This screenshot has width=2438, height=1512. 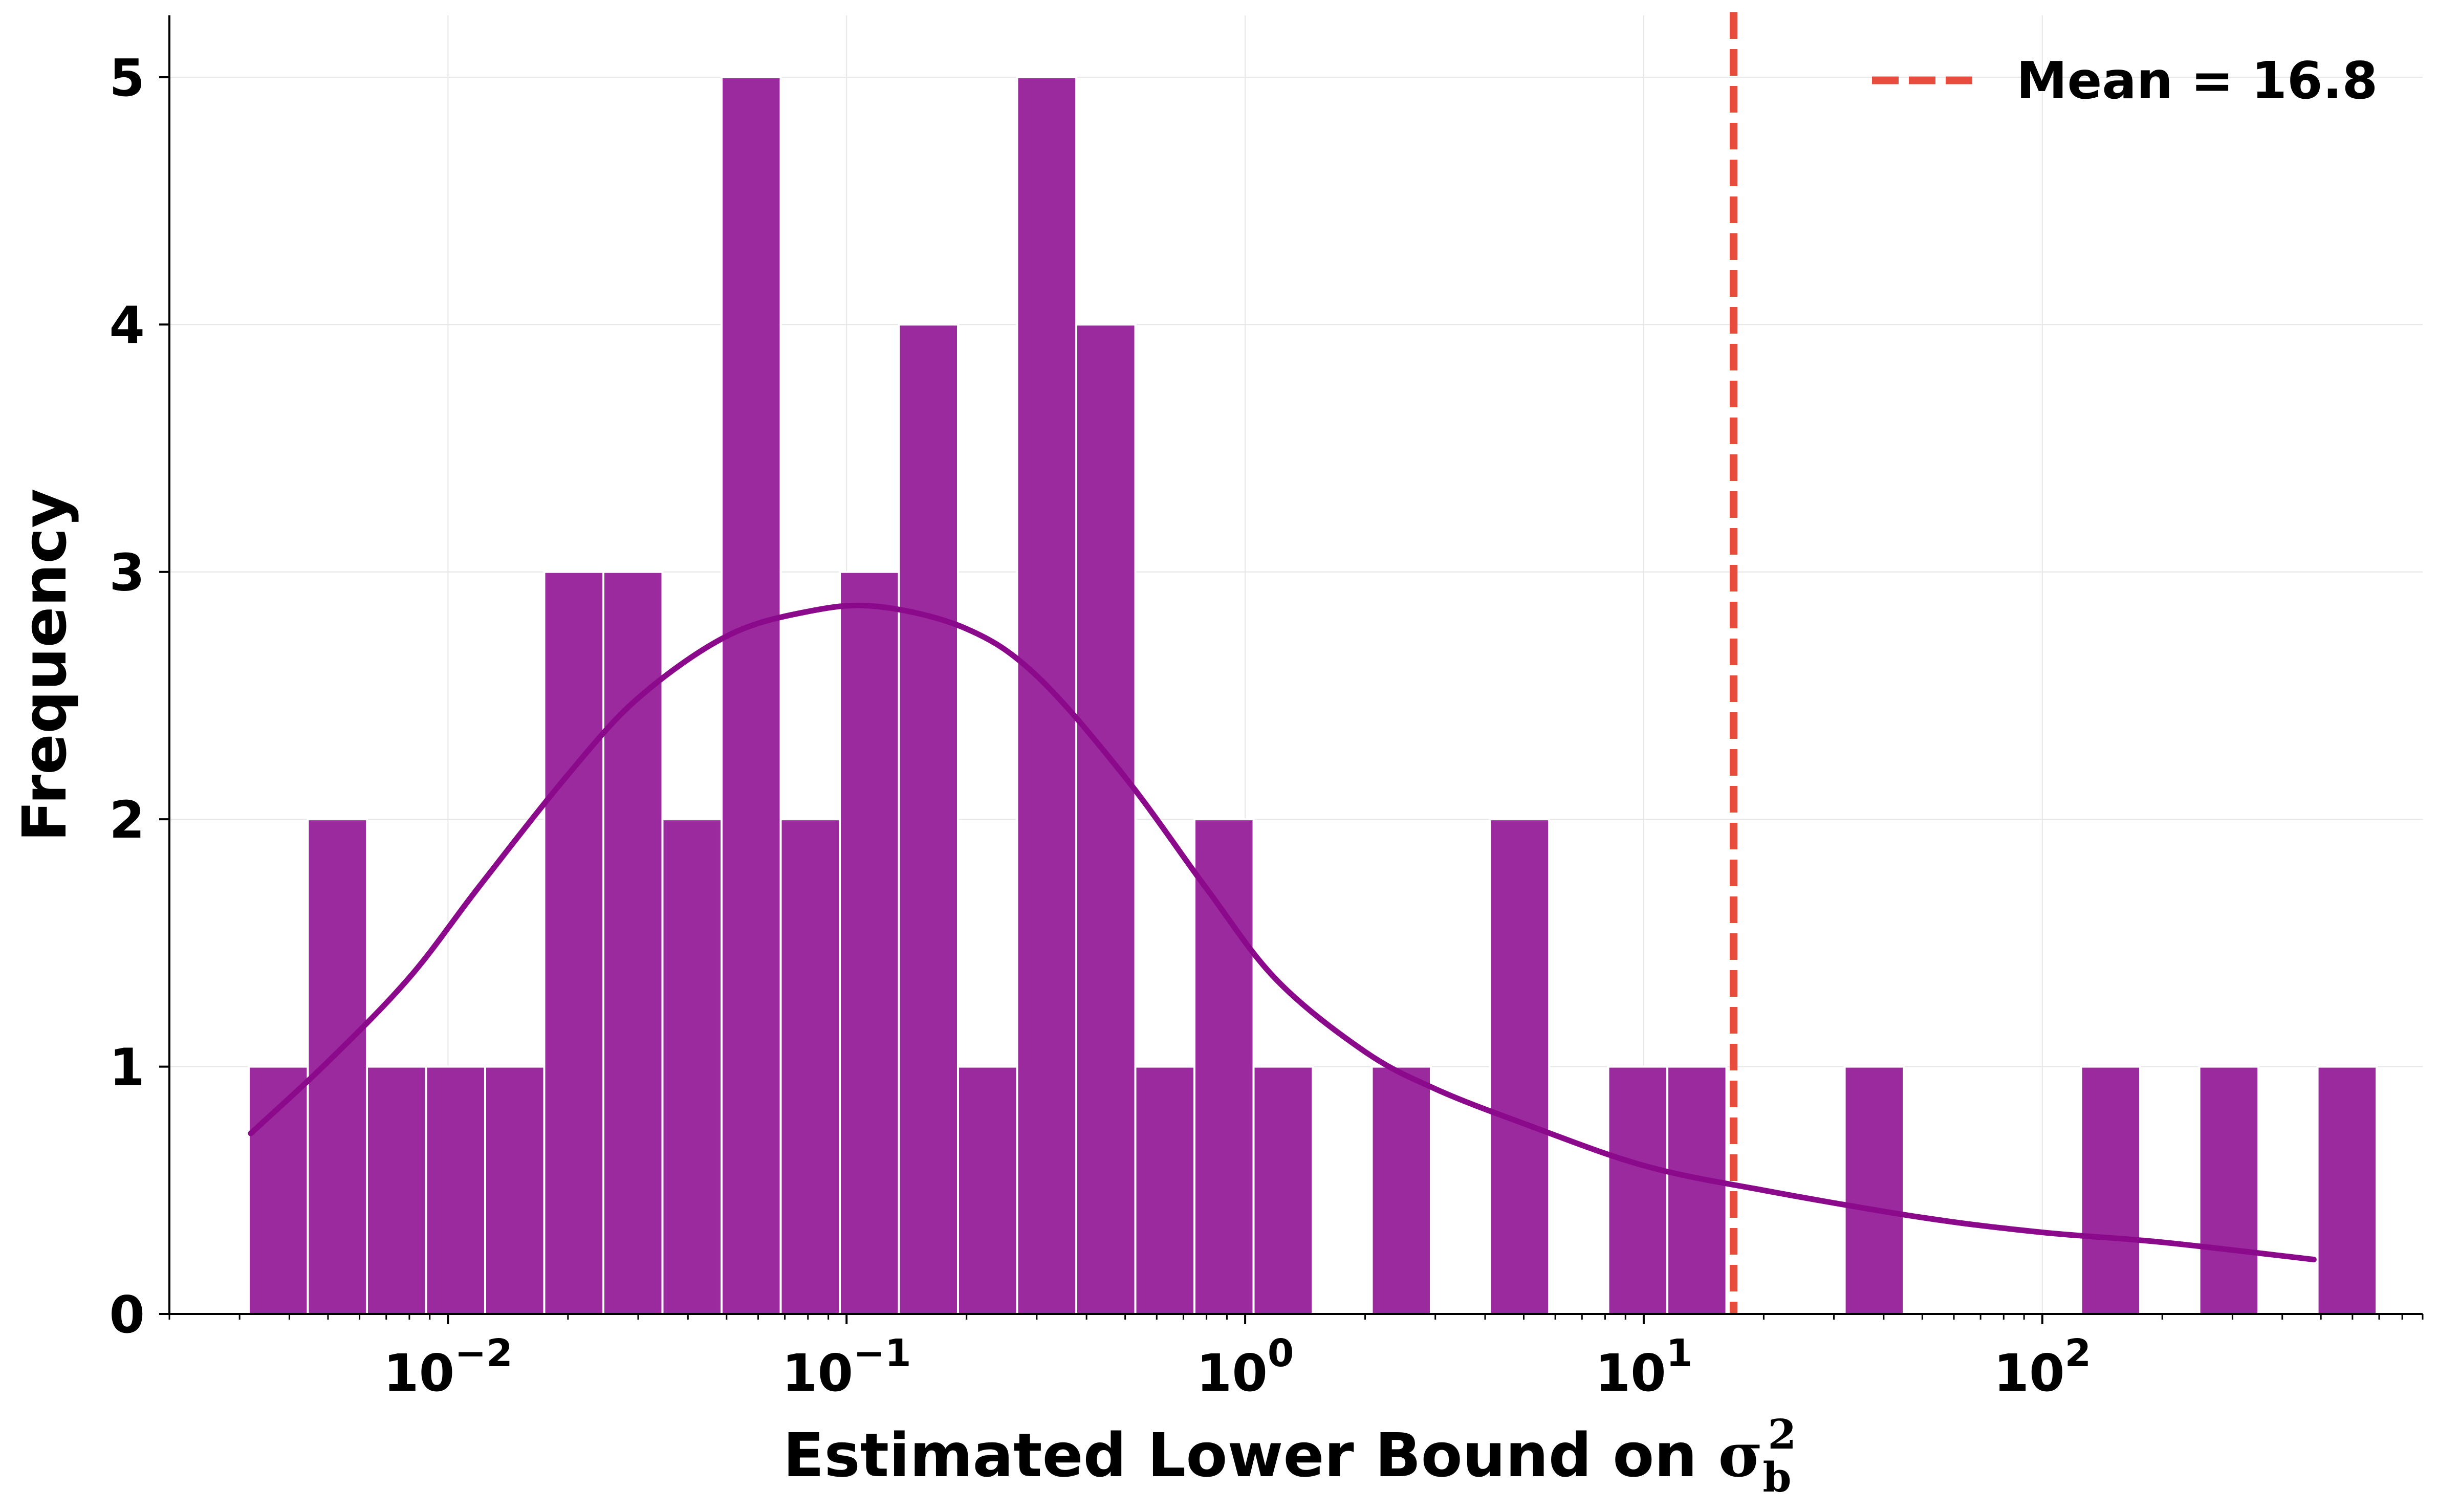 I want to click on y-tick-label: 0, so click(x=127, y=1315).